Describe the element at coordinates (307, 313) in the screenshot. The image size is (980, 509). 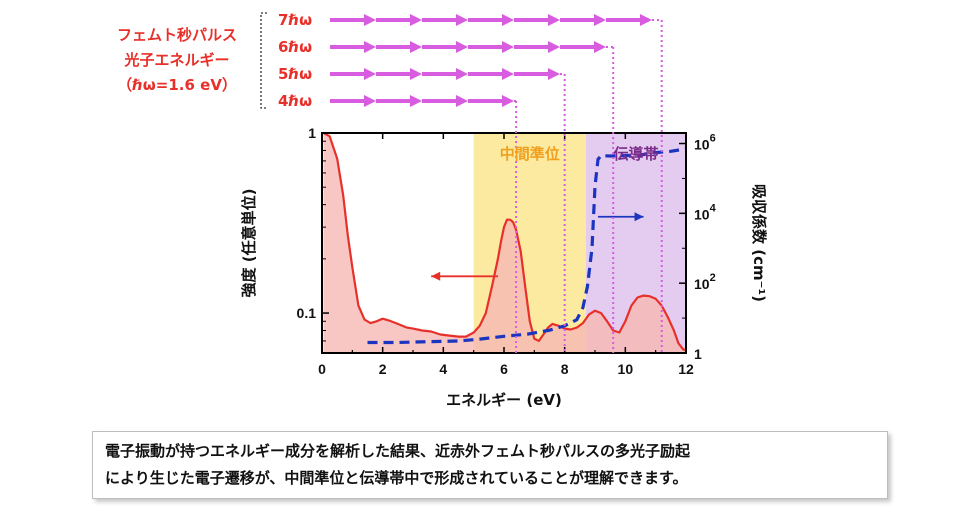
I see `y-left-tick-label: 0.1` at that location.